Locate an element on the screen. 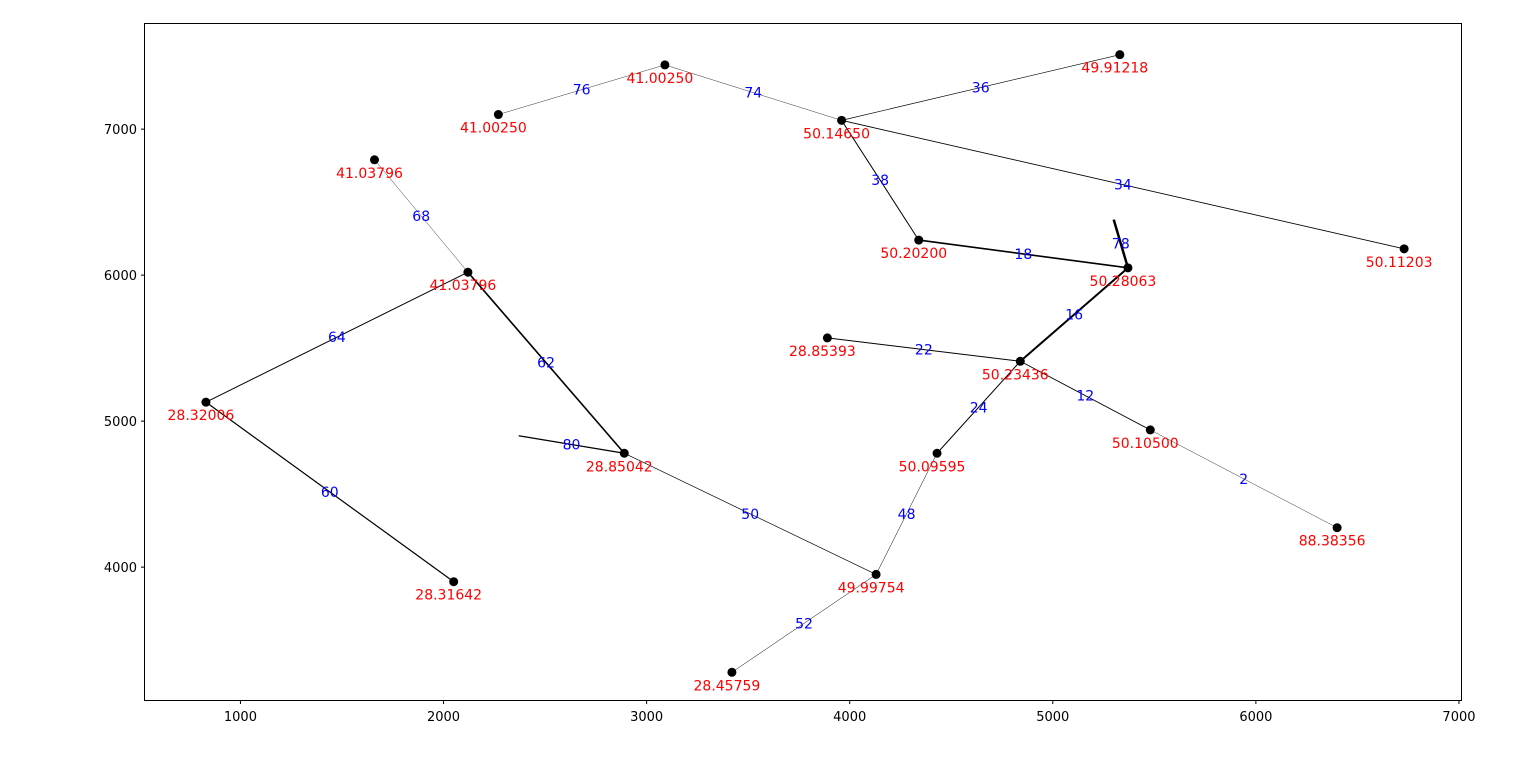 Image resolution: width=1536 pixels, height=762 pixels. node-label: 28.31642 is located at coordinates (448, 596).